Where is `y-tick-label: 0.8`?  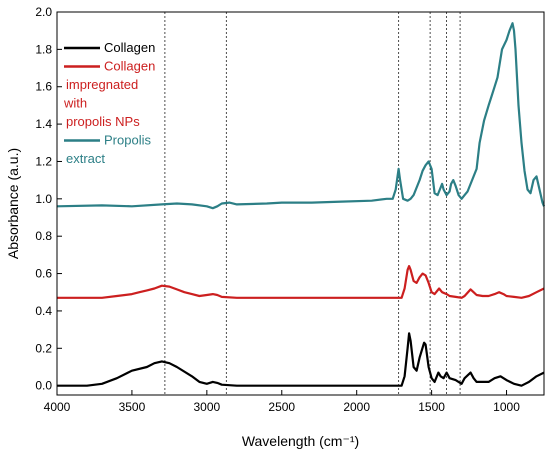
y-tick-label: 0.8 is located at coordinates (43, 236).